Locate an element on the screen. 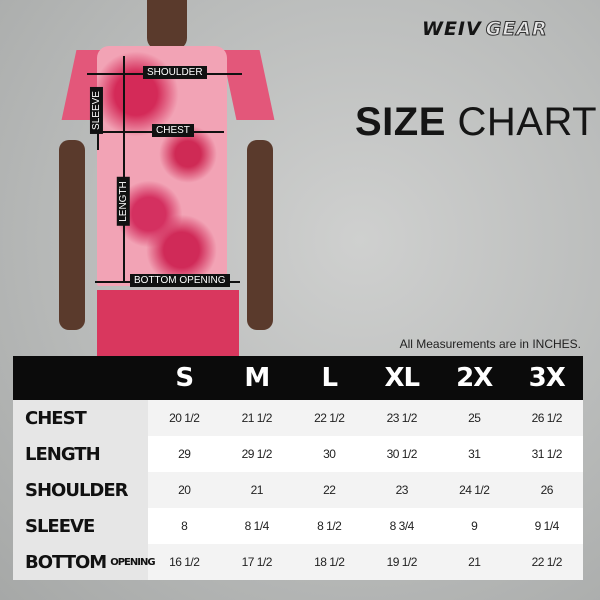 The image size is (600, 600). table-cell: 9 is located at coordinates (474, 526).